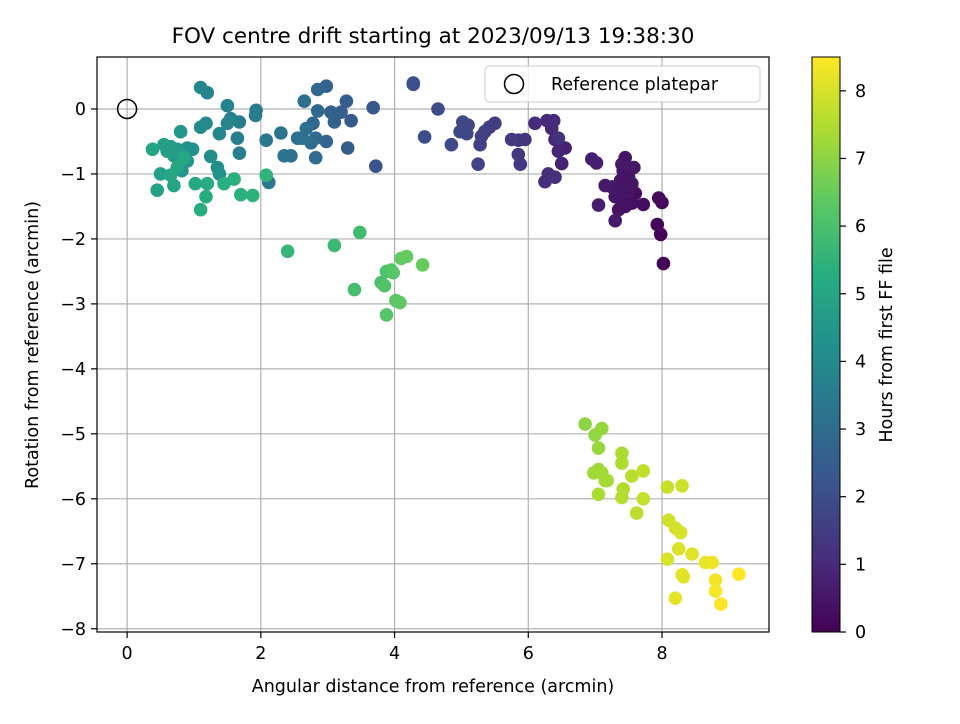 This screenshot has height=724, width=960. What do you see at coordinates (80, 110) in the screenshot?
I see `y-tick-label: 0` at bounding box center [80, 110].